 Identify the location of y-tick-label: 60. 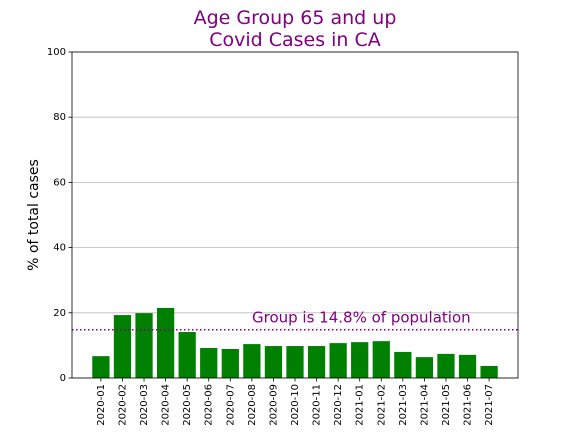
(59, 182).